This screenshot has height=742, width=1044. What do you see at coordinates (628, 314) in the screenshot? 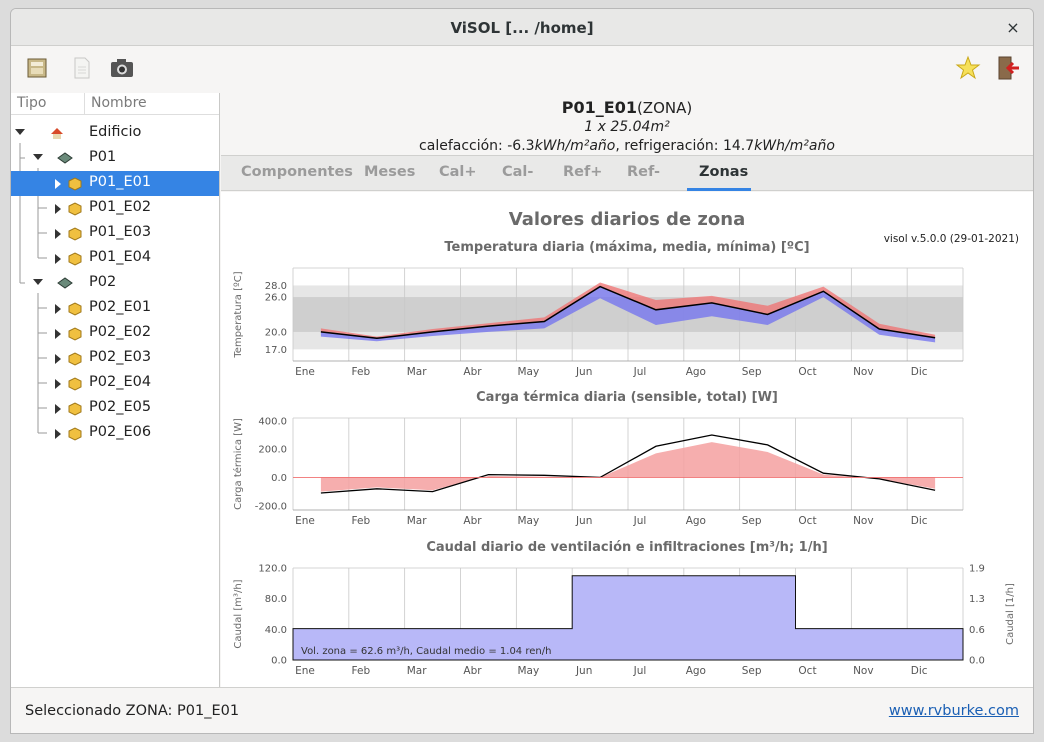
I see `series-area-minima` at bounding box center [628, 314].